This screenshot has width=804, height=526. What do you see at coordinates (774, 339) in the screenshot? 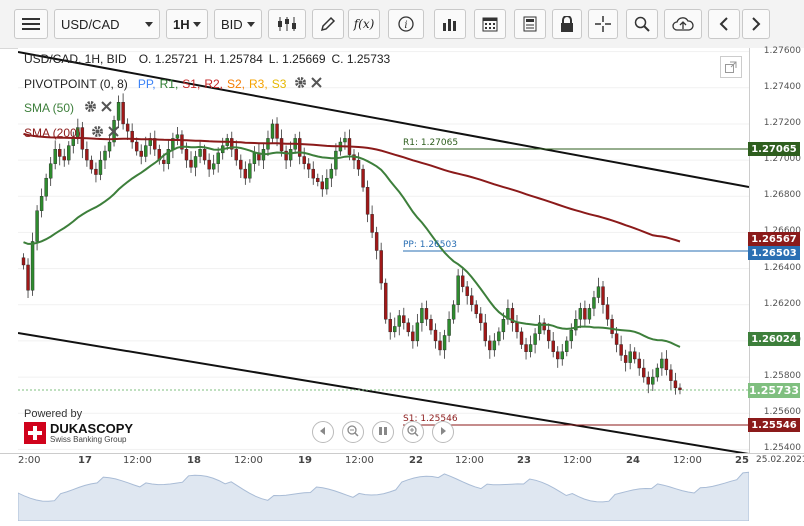
I see `sma50-price-tag: 1.26024` at bounding box center [774, 339].